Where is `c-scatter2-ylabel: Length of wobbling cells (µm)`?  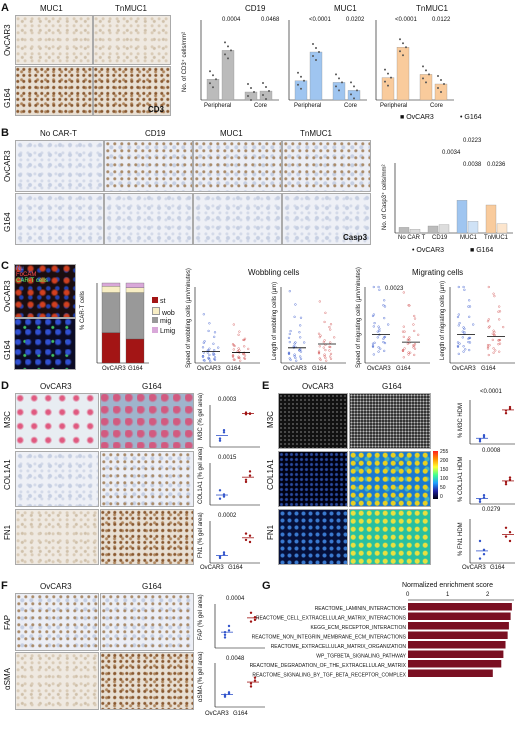
c-scatter2-ylabel: Length of wobbling cells (µm) is located at coordinates (275, 320).